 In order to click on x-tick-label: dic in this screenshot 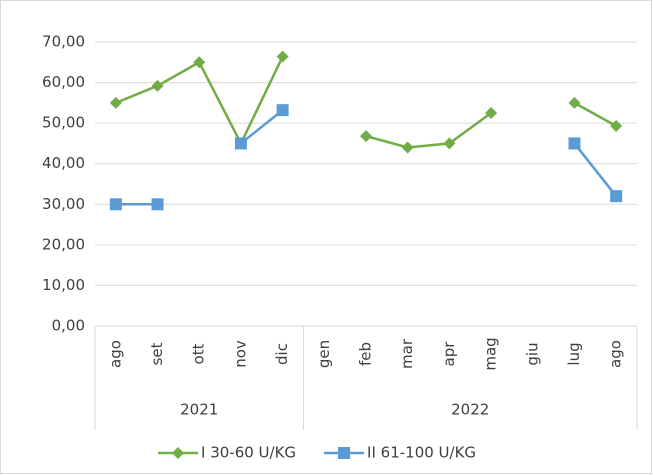, I will do `click(282, 354)`.